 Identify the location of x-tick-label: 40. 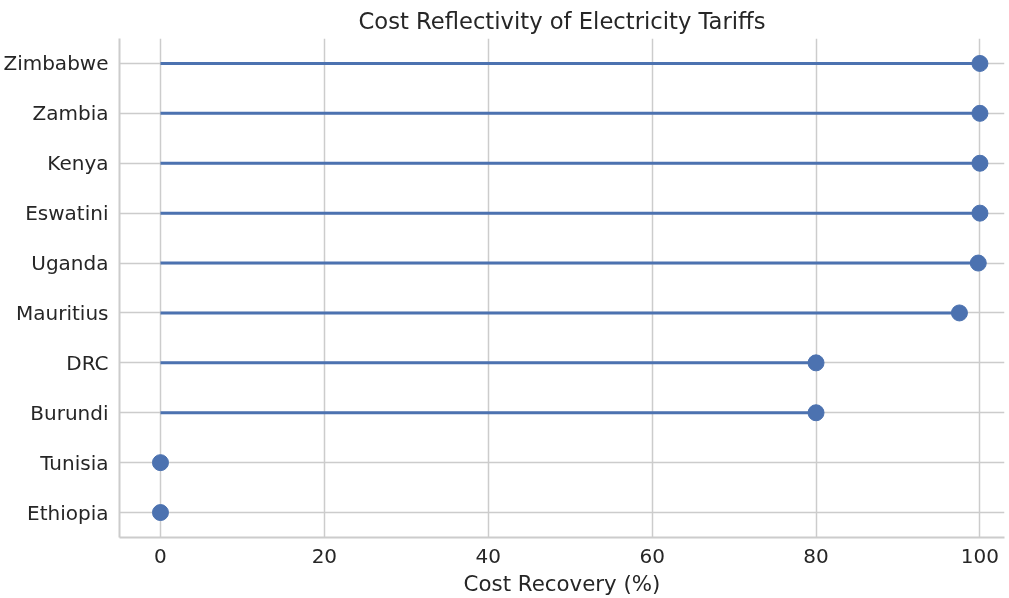
(488, 555).